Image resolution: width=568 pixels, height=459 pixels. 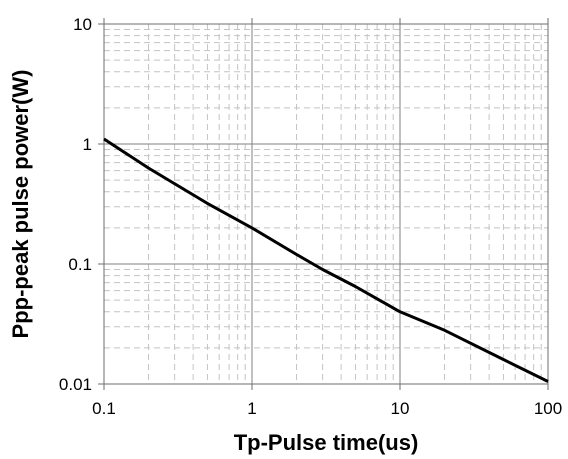 I want to click on x-tick-label: 1, so click(x=251, y=408).